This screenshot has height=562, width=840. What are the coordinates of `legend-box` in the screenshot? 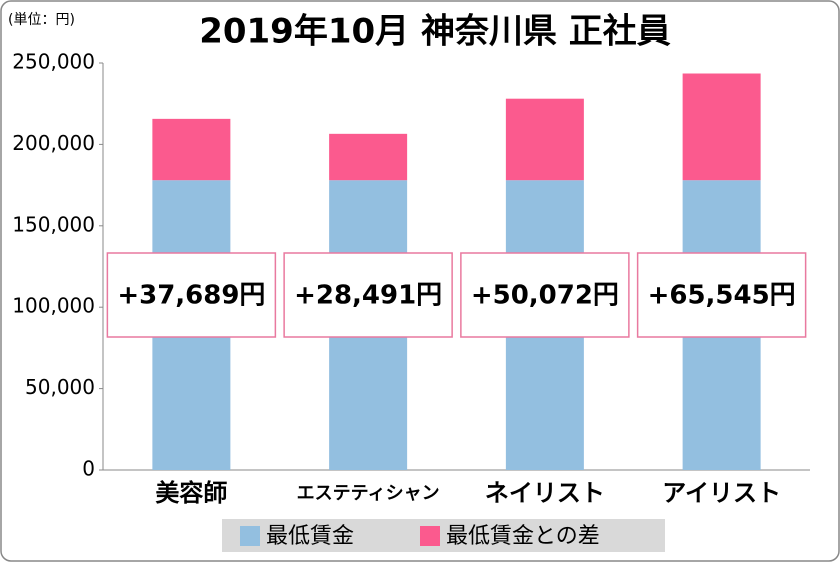 It's located at (443, 535).